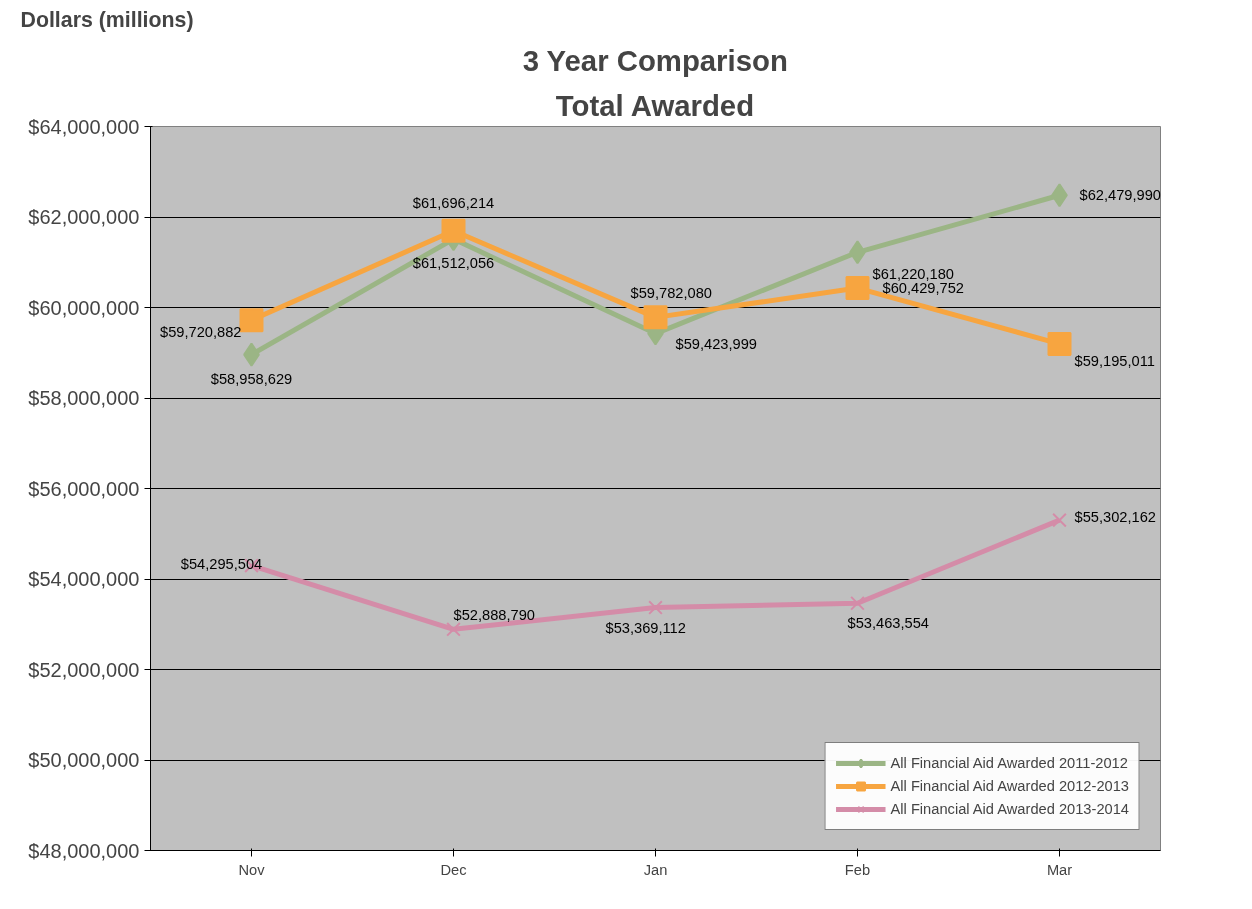 The image size is (1252, 909). Describe the element at coordinates (857, 869) in the screenshot. I see `x-tick-label: Feb` at that location.